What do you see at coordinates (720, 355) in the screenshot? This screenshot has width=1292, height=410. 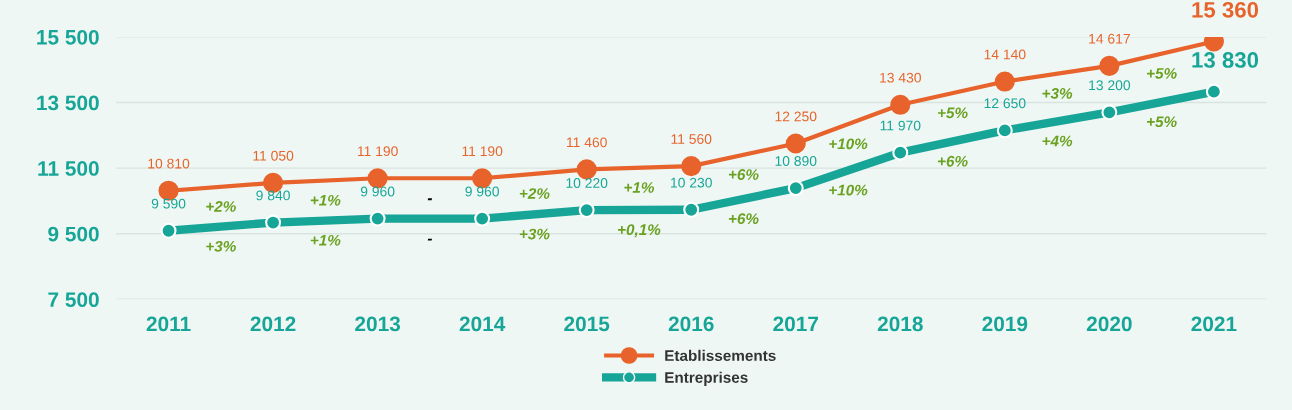 I see `legend-label: Etablissements` at bounding box center [720, 355].